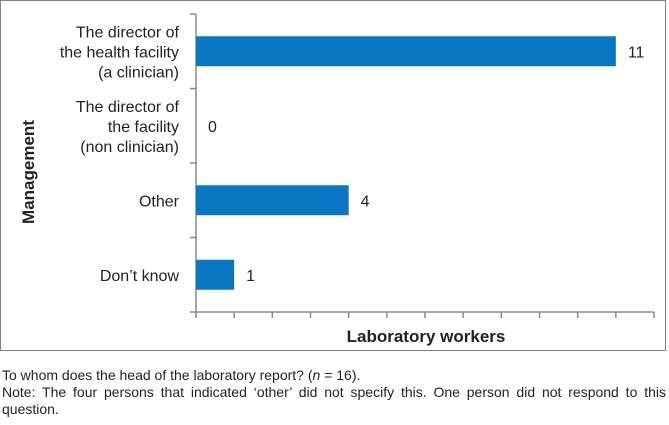 The width and height of the screenshot is (669, 425). Describe the element at coordinates (365, 201) in the screenshot. I see `bar-value-label: 4` at that location.